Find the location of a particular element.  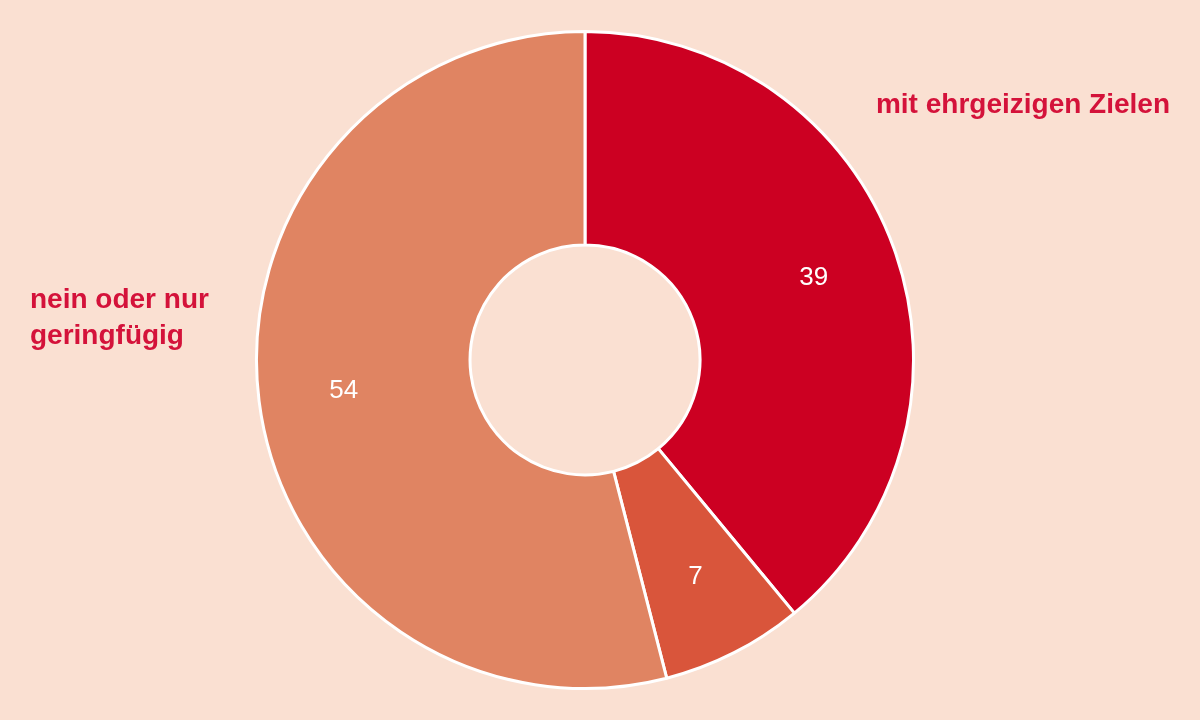

slice-label: mit ehrgeizigen Zielen is located at coordinates (1022, 103).